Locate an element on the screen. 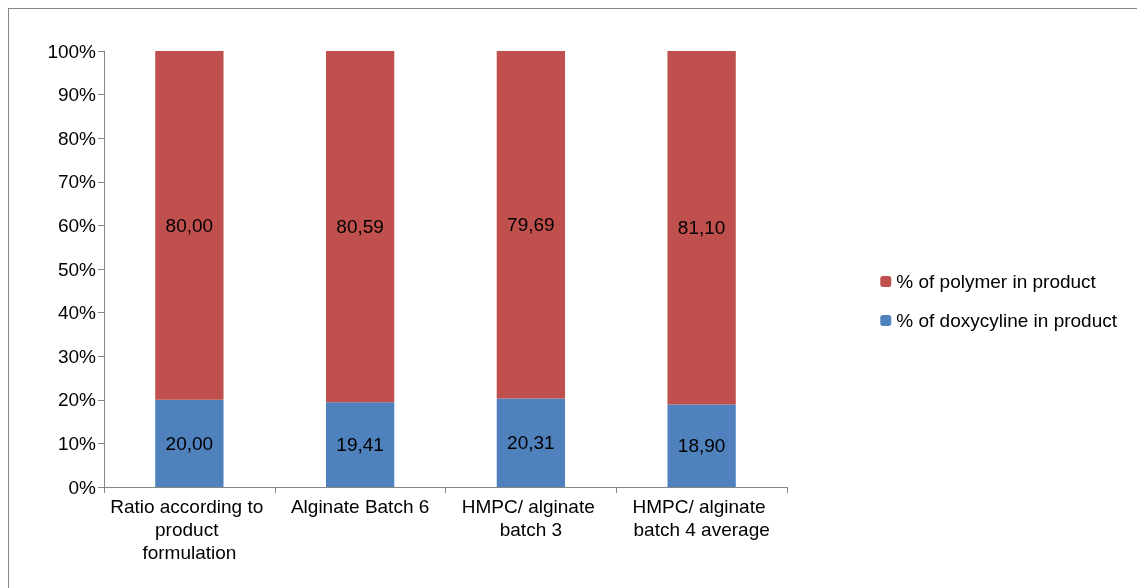 The width and height of the screenshot is (1137, 588). data-label: 79,69 is located at coordinates (531, 225).